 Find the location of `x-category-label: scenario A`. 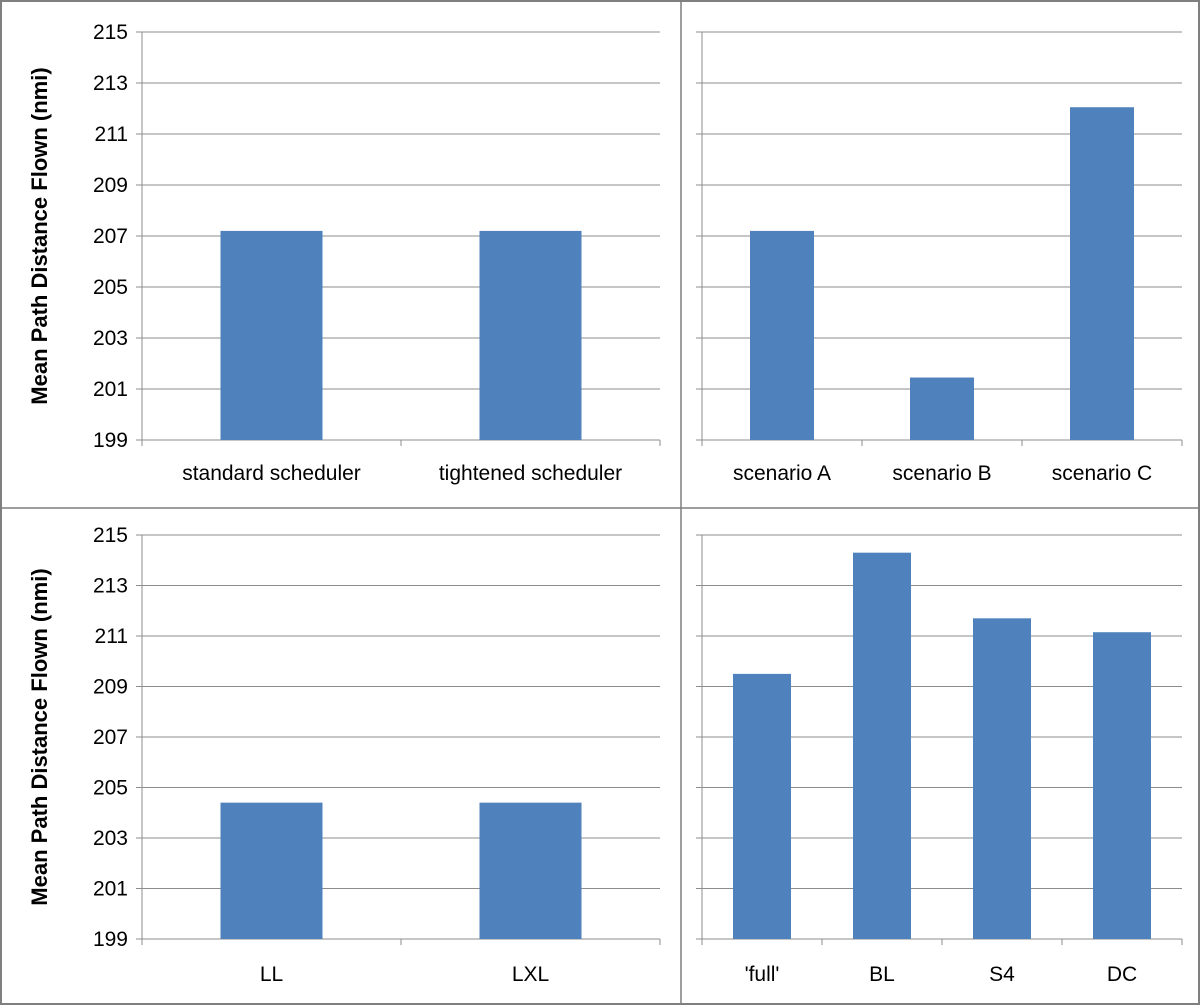

x-category-label: scenario A is located at coordinates (782, 473).